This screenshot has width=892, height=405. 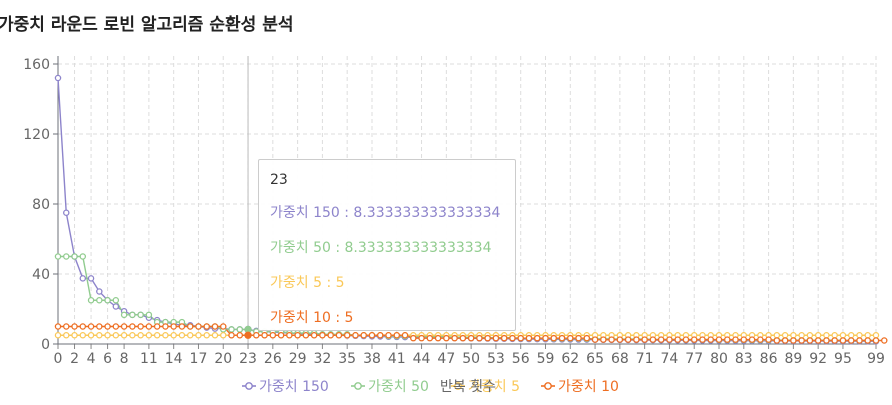 I want to click on legend-item-3: 가중치 10, so click(x=580, y=387).